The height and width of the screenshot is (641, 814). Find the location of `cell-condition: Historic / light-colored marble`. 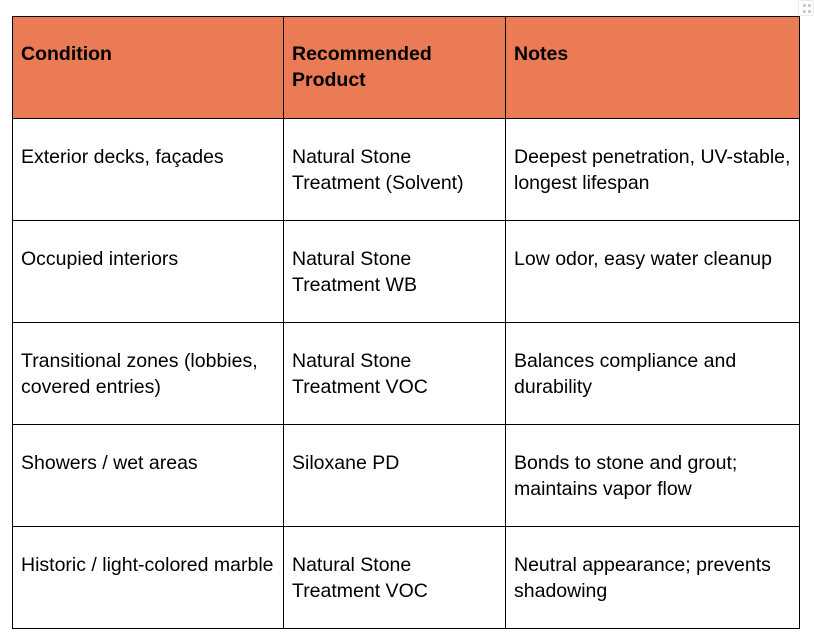

cell-condition: Historic / light-colored marble is located at coordinates (148, 577).